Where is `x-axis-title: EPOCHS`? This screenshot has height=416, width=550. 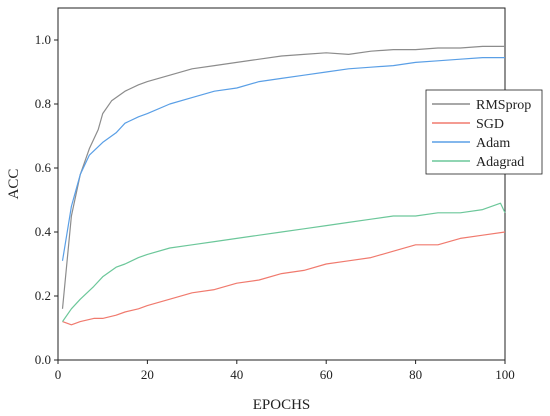
x-axis-title: EPOCHS is located at coordinates (282, 405).